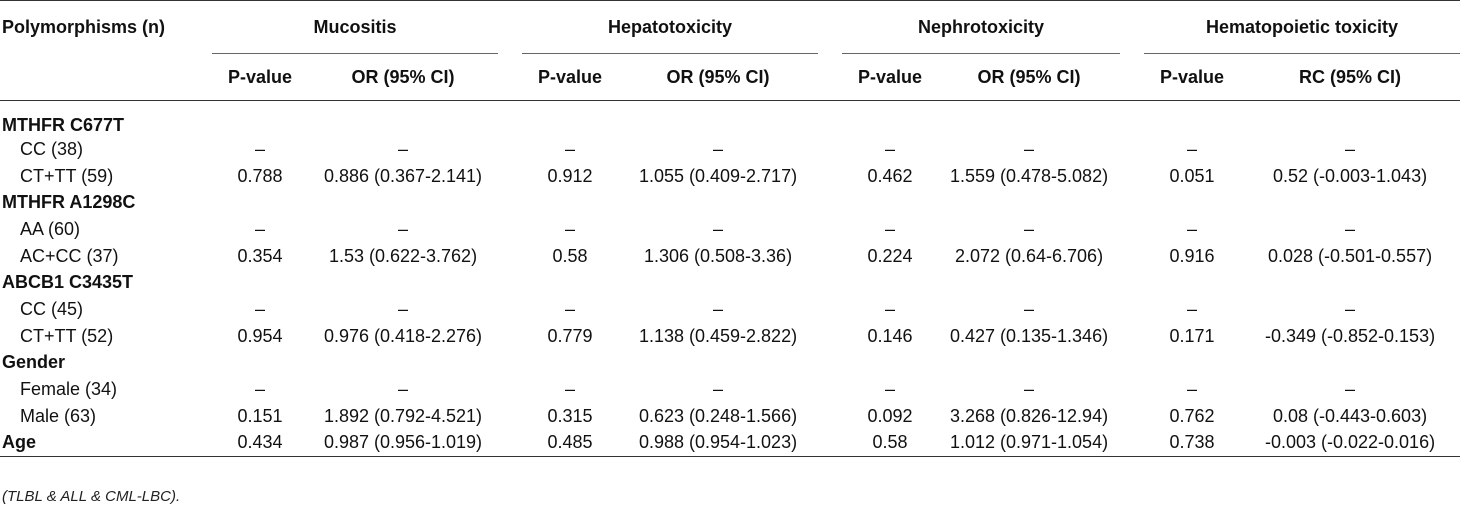  What do you see at coordinates (84, 26) in the screenshot?
I see `header-polymorphisms: Polymorphisms (n)` at bounding box center [84, 26].